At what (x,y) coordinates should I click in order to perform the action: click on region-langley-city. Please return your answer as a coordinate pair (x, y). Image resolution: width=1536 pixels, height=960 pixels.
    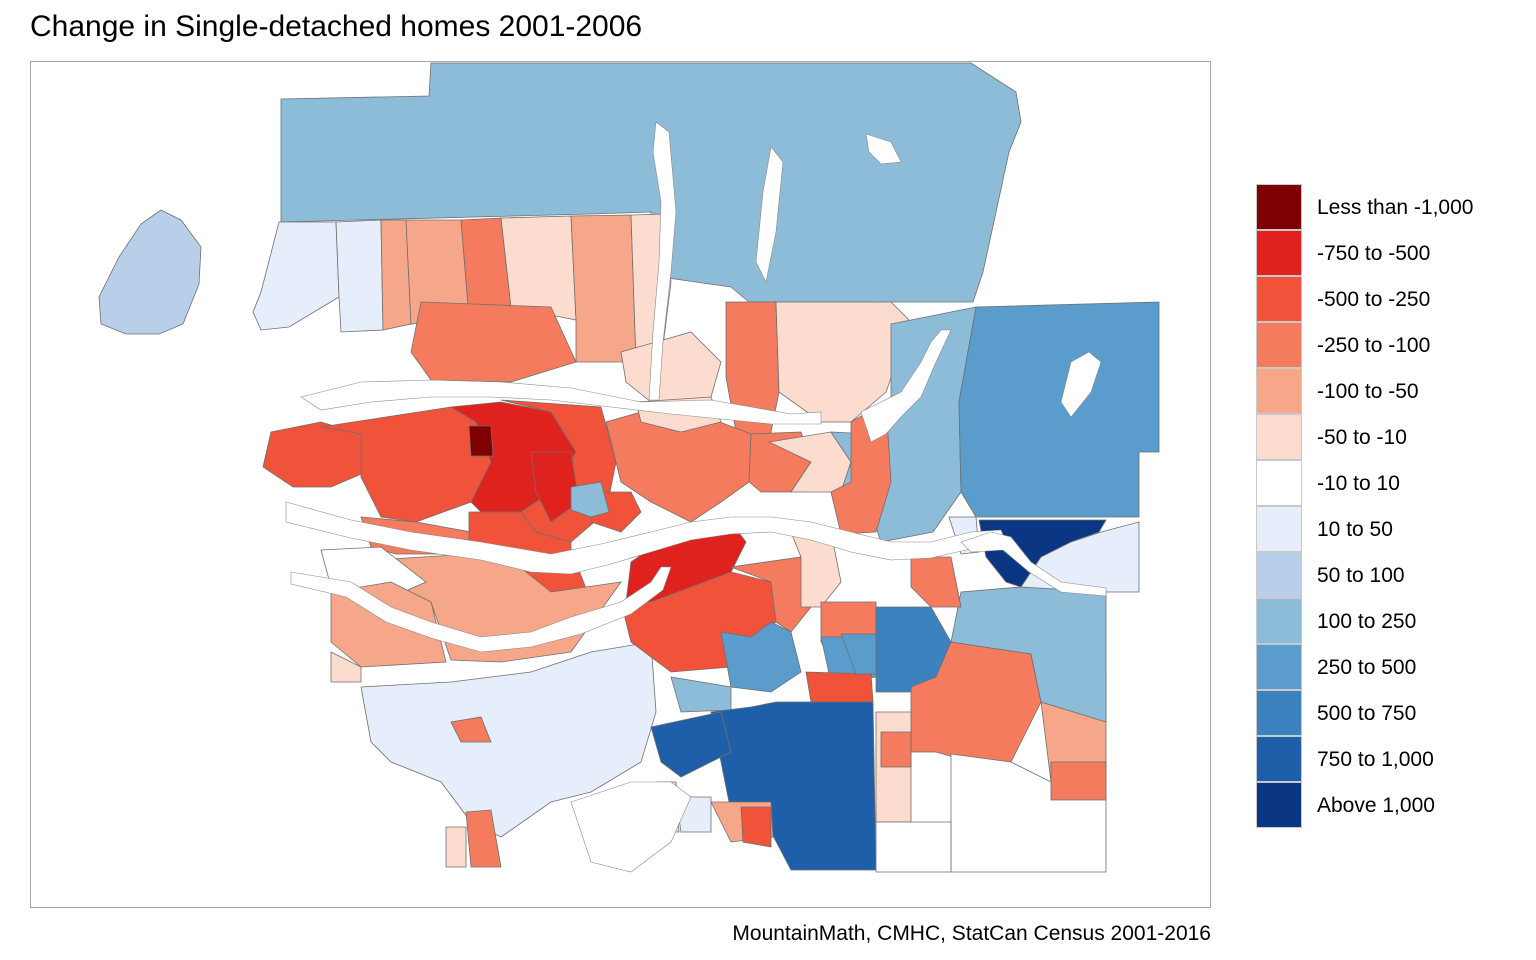
    Looking at the image, I should click on (1078, 781).